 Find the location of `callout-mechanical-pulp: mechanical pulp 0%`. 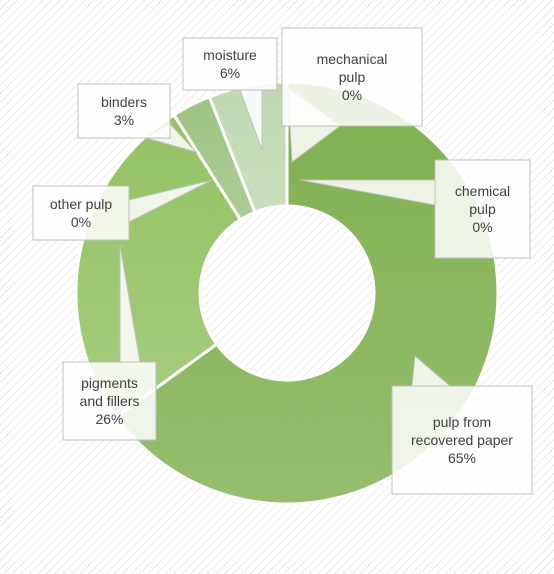

callout-mechanical-pulp: mechanical pulp 0% is located at coordinates (352, 95).